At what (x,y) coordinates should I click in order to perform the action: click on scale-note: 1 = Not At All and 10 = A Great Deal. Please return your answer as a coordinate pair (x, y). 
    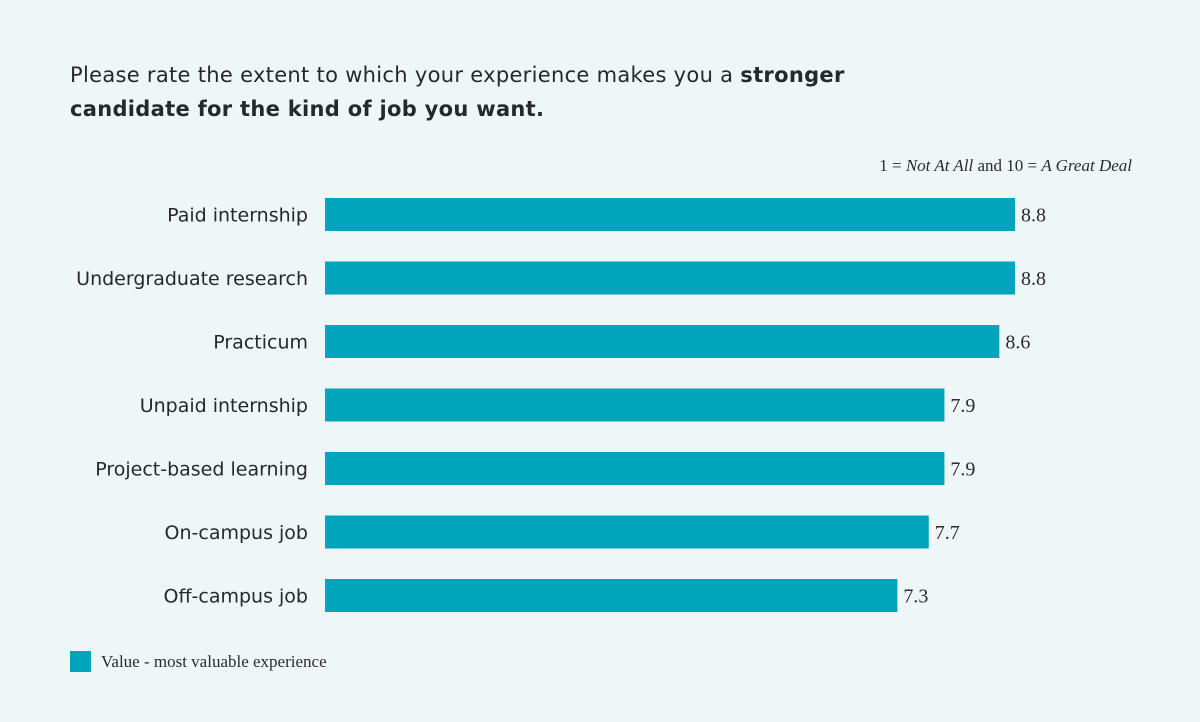
    Looking at the image, I should click on (1005, 166).